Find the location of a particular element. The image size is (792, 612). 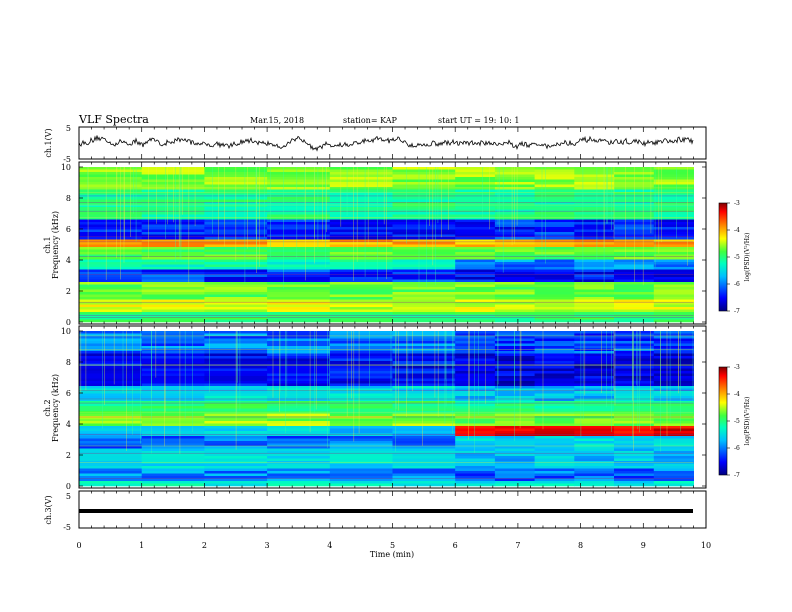

frequency-tick-label: 8 is located at coordinates (68, 198).